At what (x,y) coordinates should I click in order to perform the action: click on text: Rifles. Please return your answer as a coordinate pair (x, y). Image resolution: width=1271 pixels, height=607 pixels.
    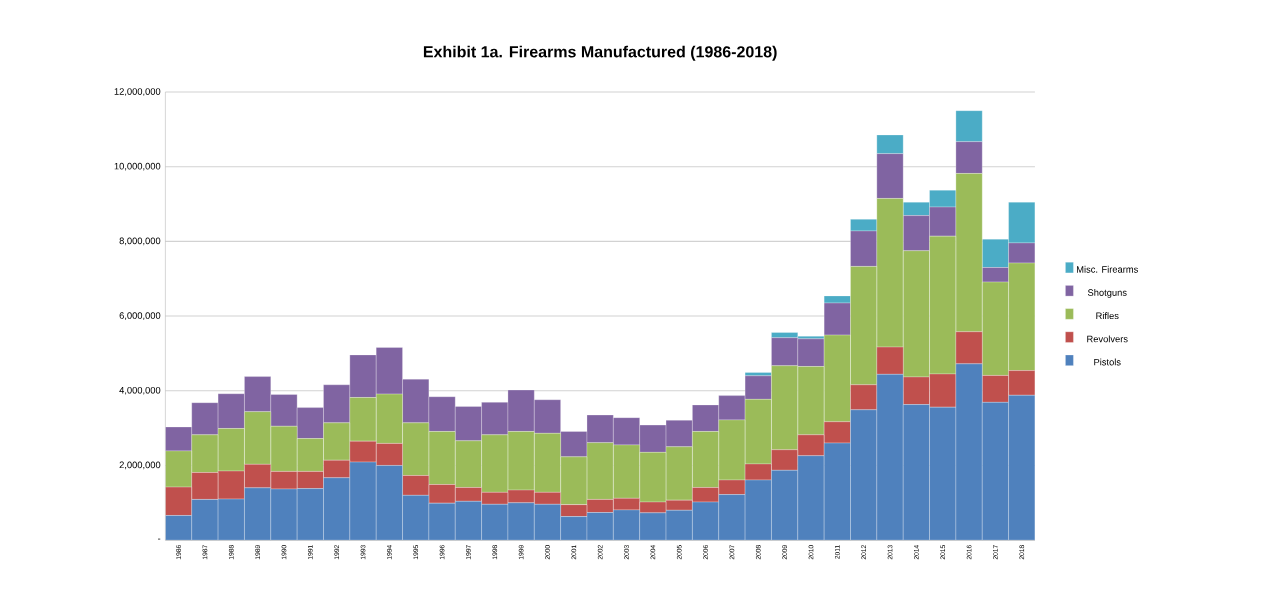
    Looking at the image, I should click on (1107, 316).